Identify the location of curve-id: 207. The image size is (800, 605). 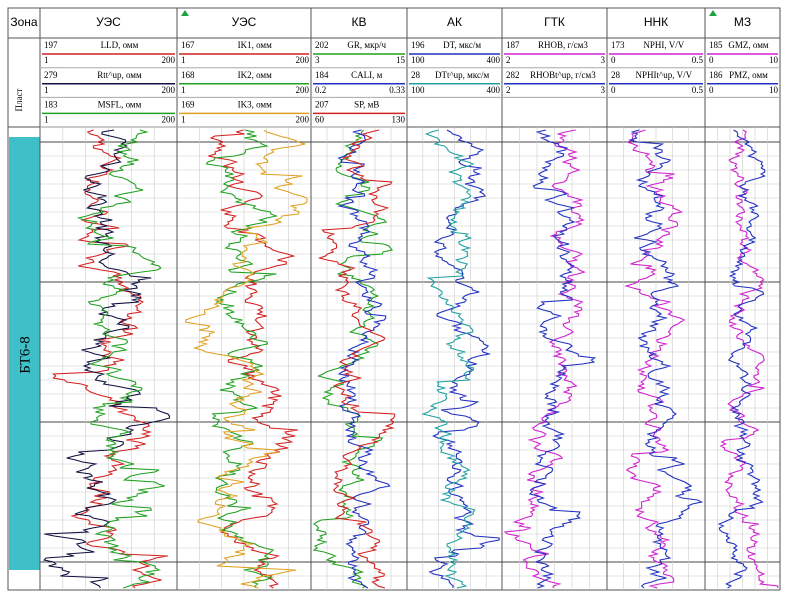
(322, 104).